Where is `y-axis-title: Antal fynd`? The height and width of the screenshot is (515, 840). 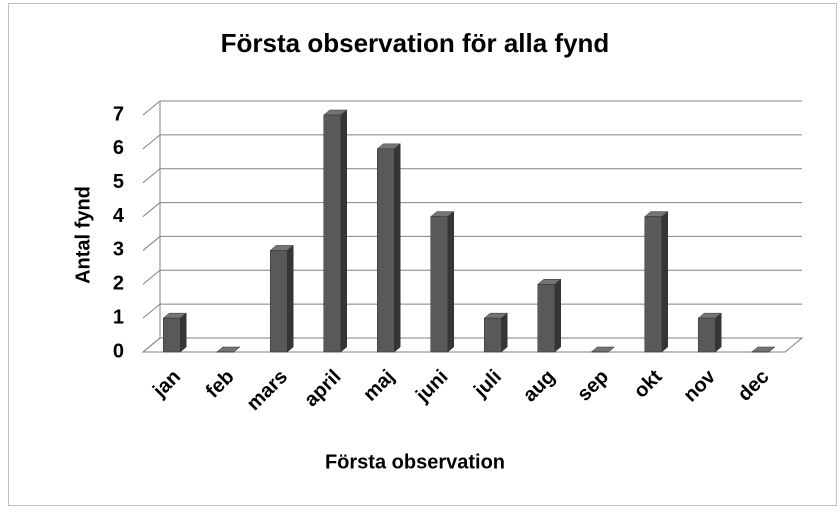
y-axis-title: Antal fynd is located at coordinates (83, 235).